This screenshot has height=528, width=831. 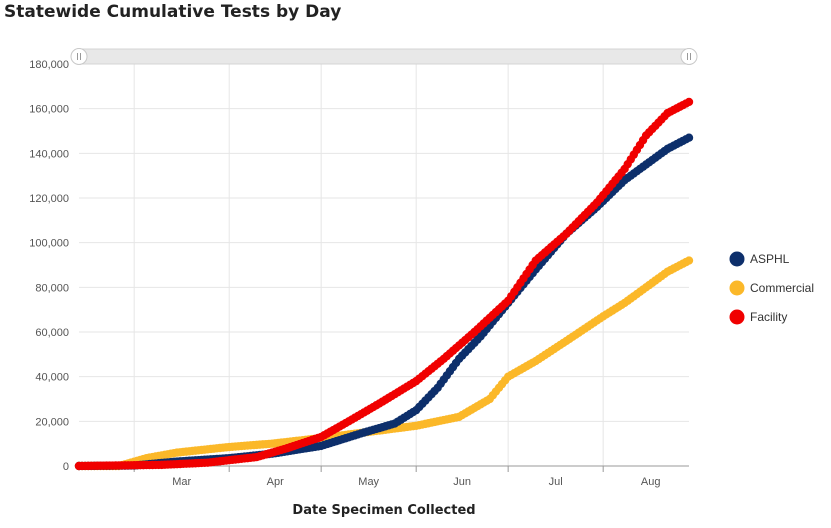 I want to click on range-slider-track, so click(x=384, y=56).